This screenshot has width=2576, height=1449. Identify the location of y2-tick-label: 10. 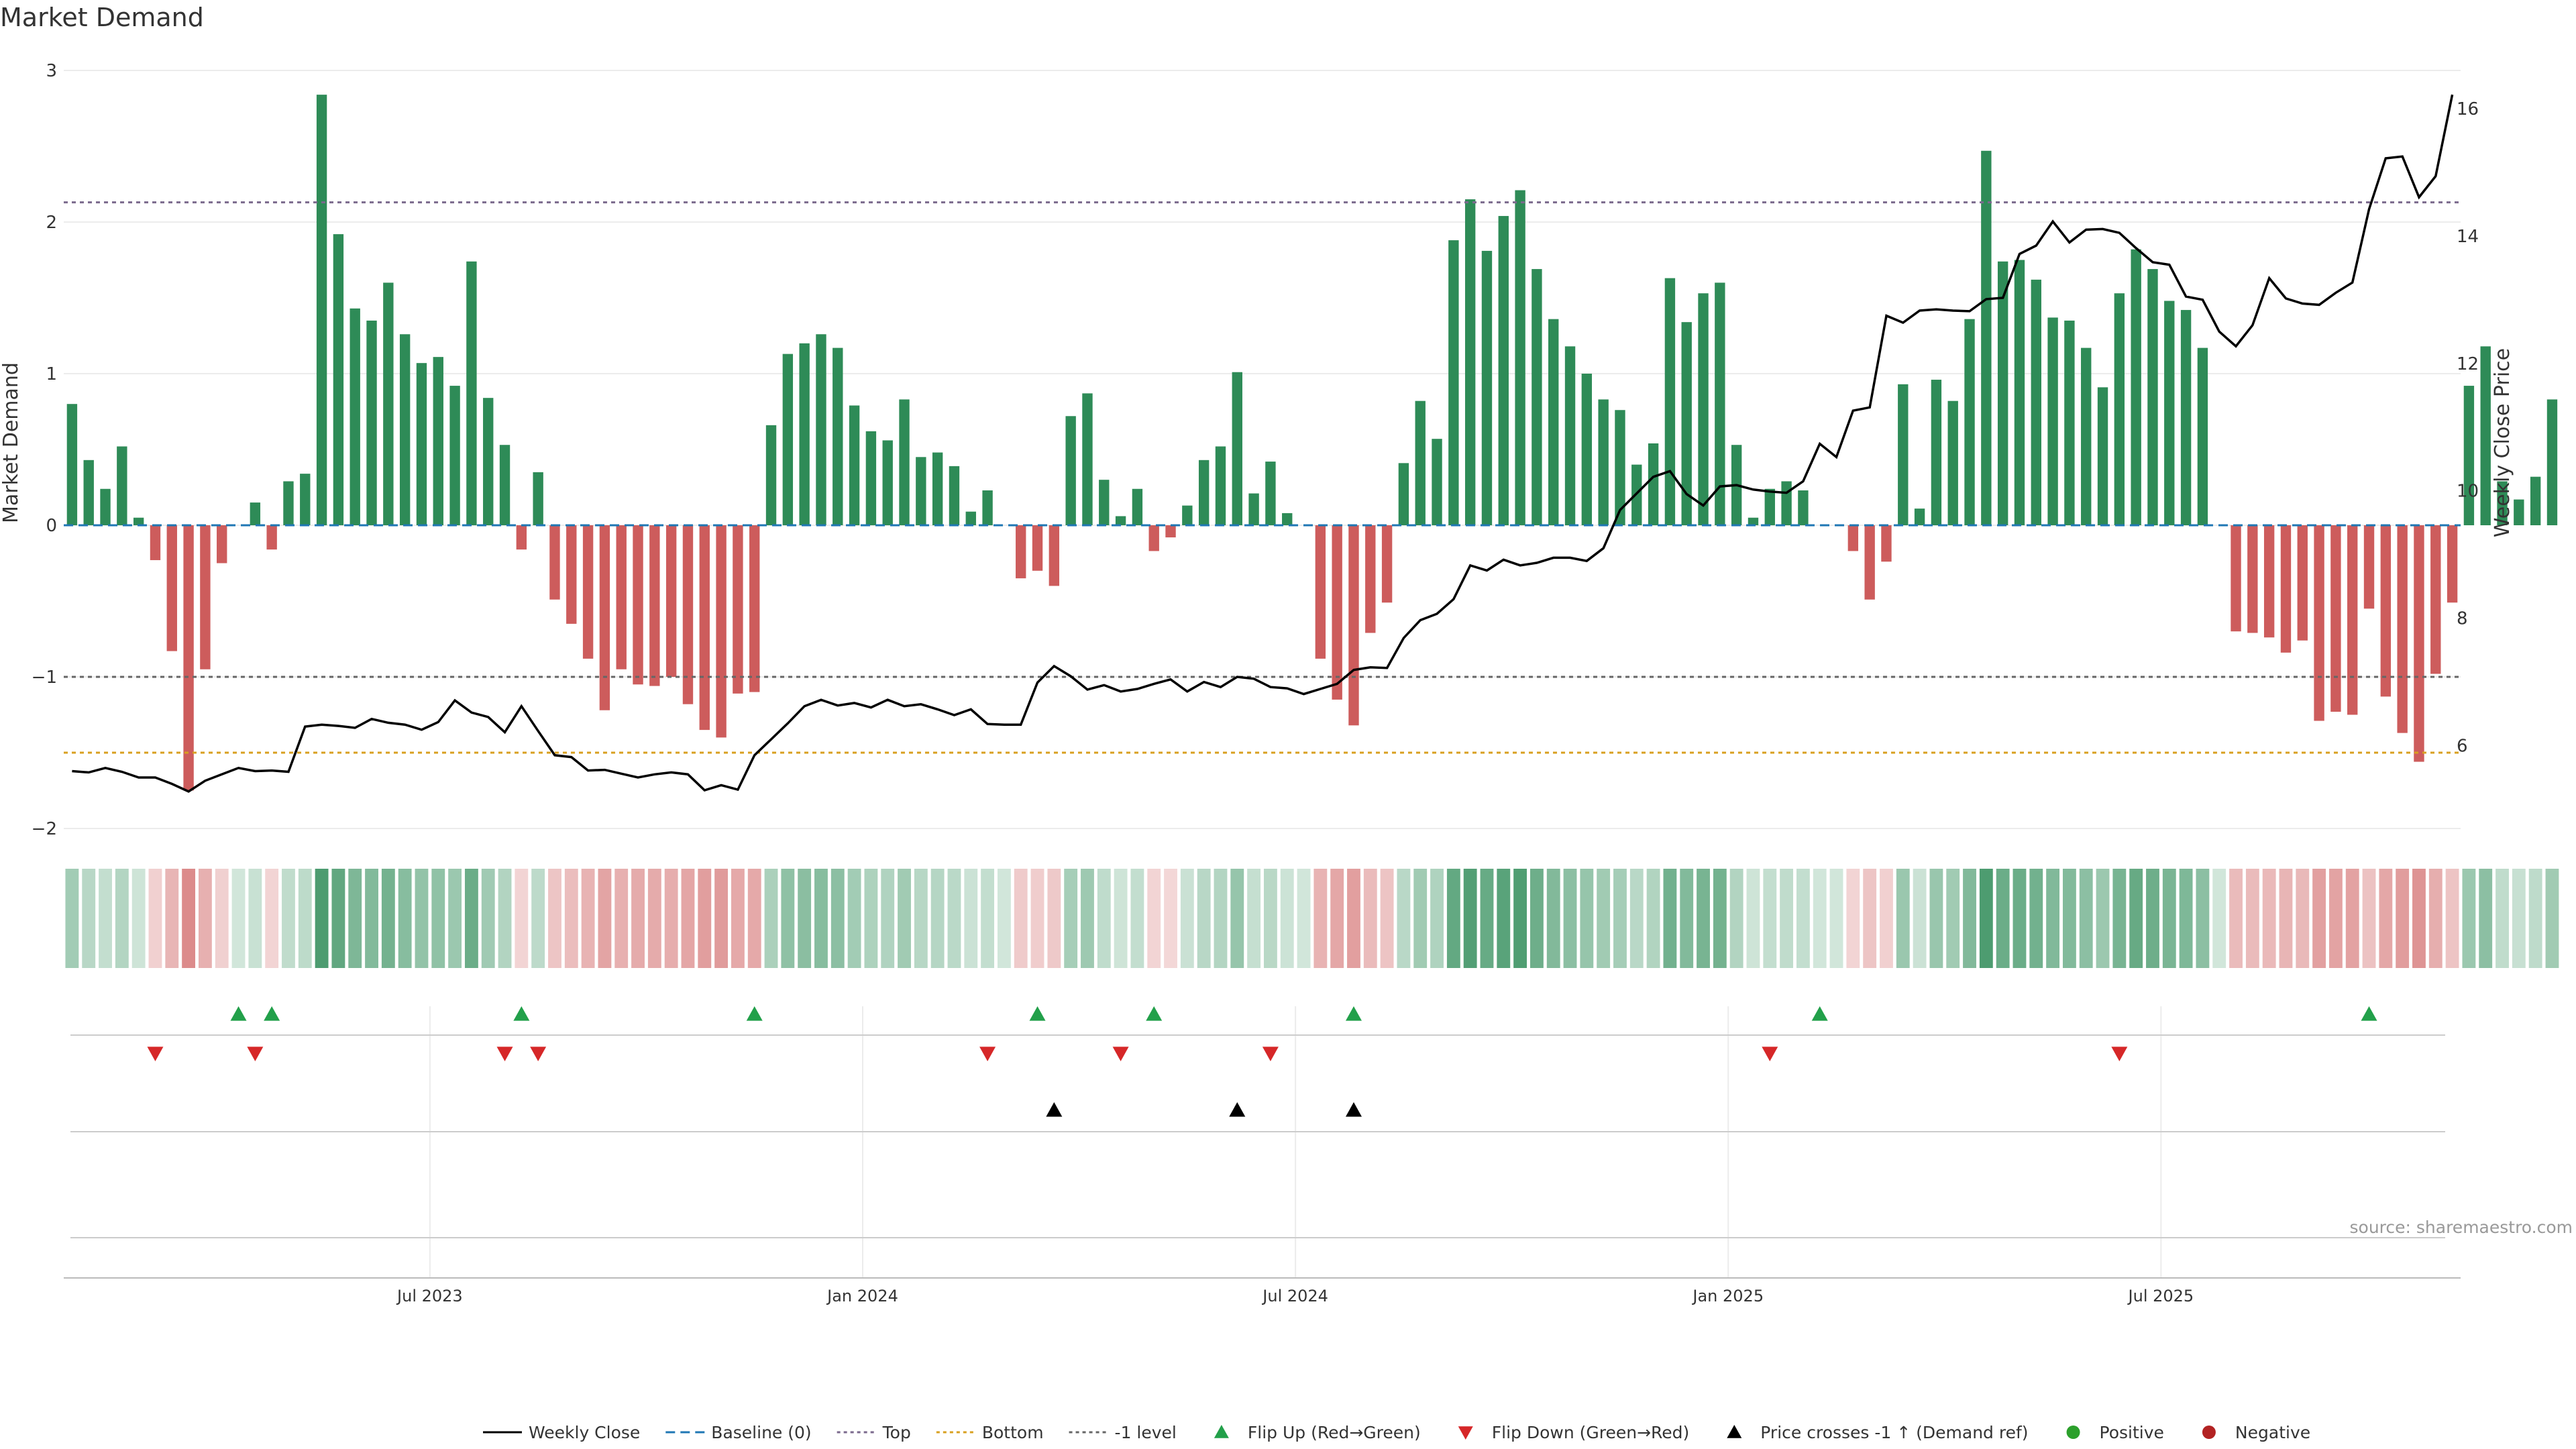
(2468, 492).